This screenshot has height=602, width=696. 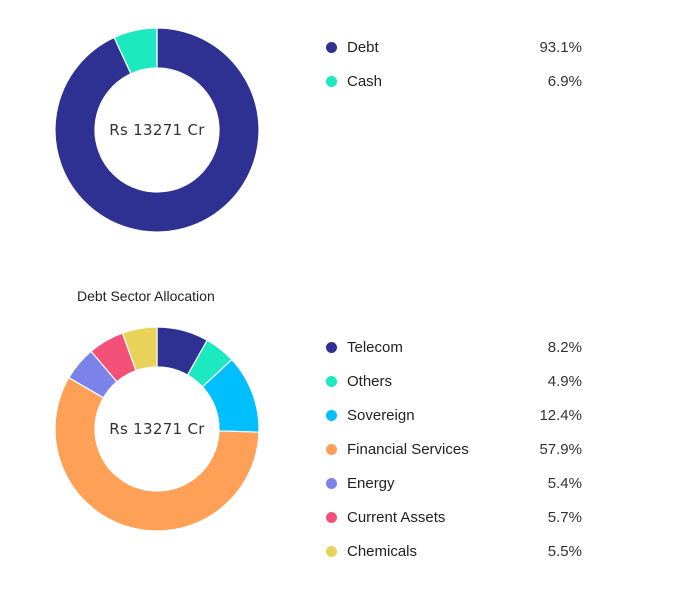 I want to click on debt-sector-title: Debt Sector Allocation, so click(x=146, y=296).